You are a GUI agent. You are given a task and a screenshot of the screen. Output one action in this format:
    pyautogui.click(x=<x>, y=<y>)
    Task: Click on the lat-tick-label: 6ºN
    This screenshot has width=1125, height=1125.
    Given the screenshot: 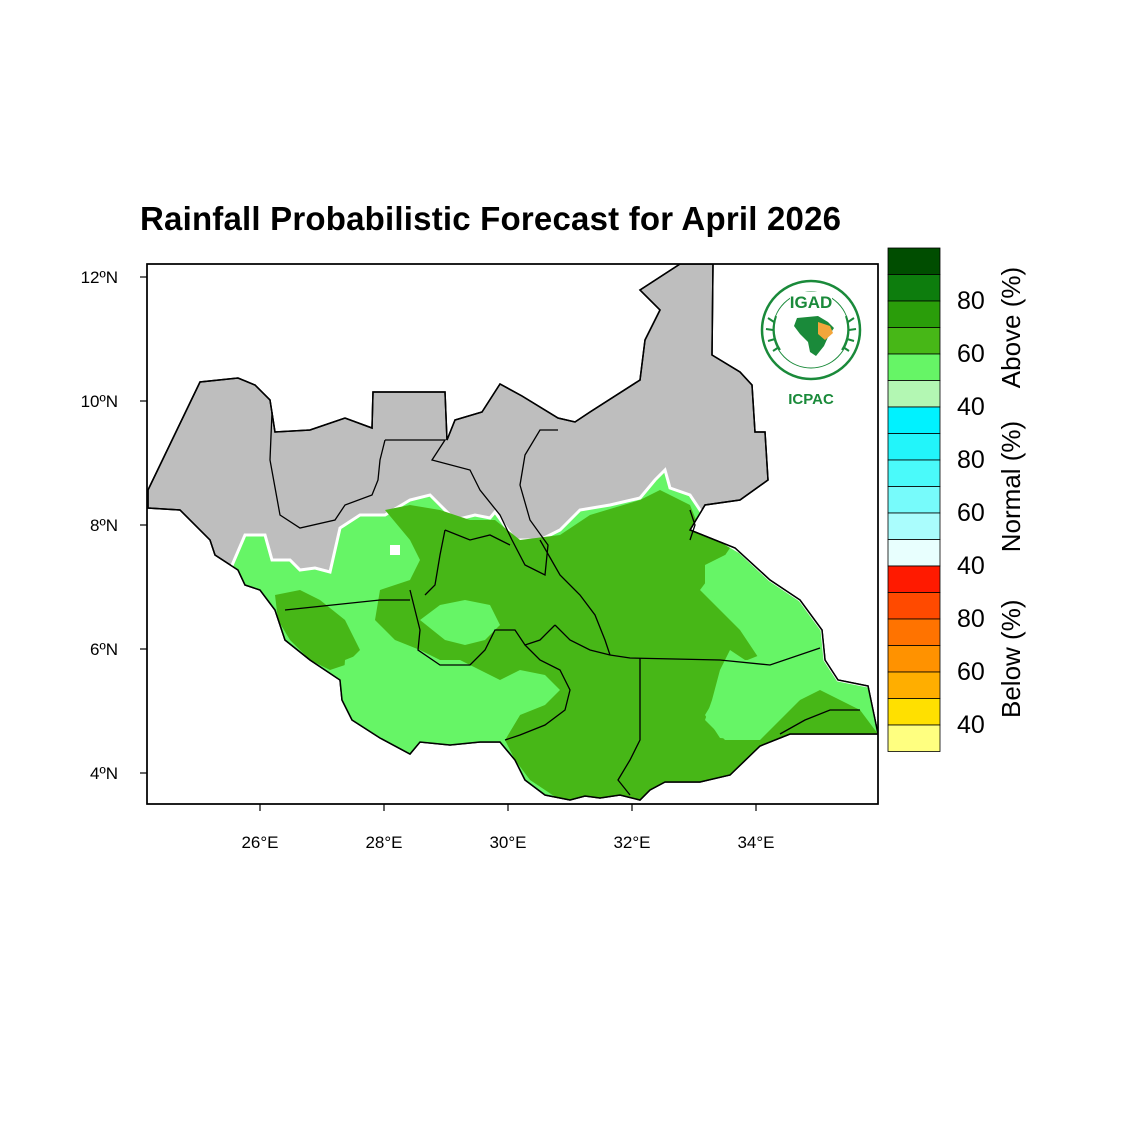 What is the action you would take?
    pyautogui.click(x=104, y=649)
    